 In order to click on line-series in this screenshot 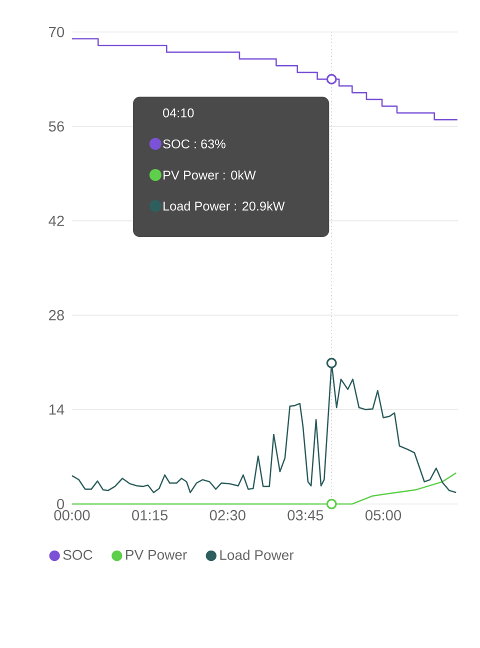, I will do `click(264, 488)`.